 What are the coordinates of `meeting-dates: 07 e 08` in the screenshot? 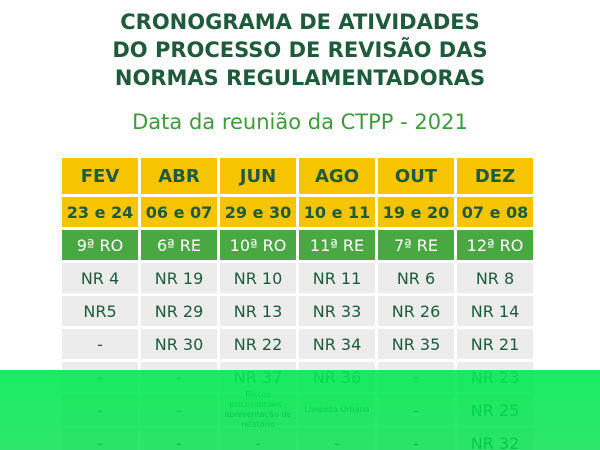 It's located at (495, 212).